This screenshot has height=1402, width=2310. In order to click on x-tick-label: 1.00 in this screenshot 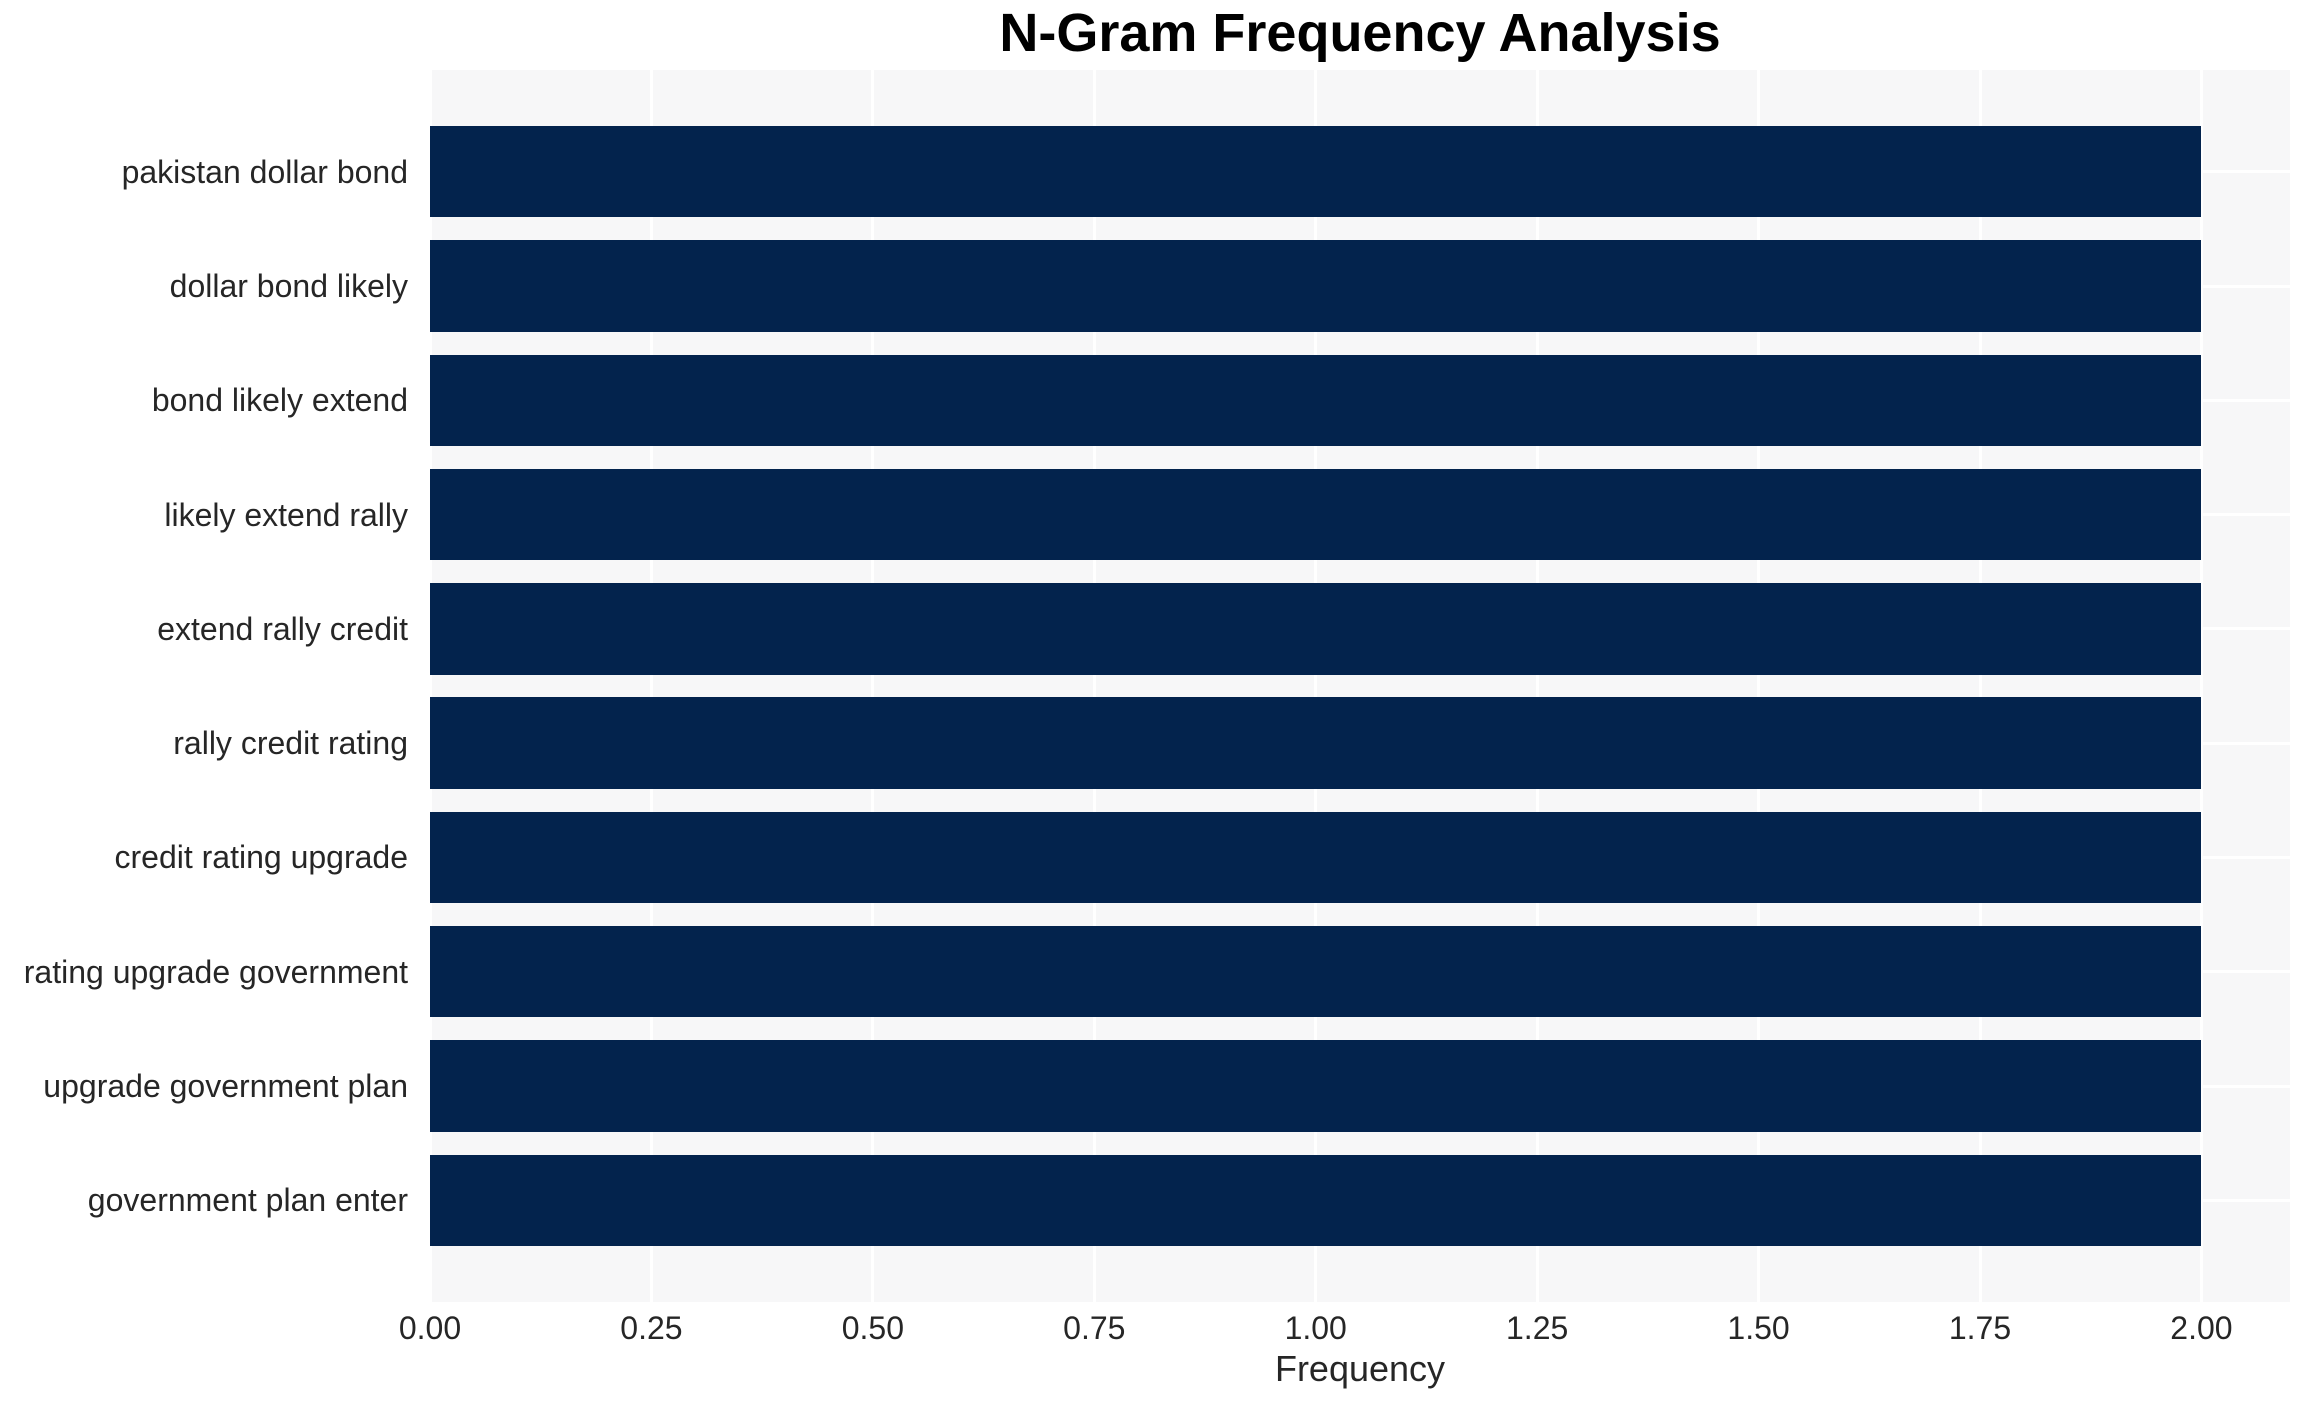, I will do `click(1315, 1328)`.